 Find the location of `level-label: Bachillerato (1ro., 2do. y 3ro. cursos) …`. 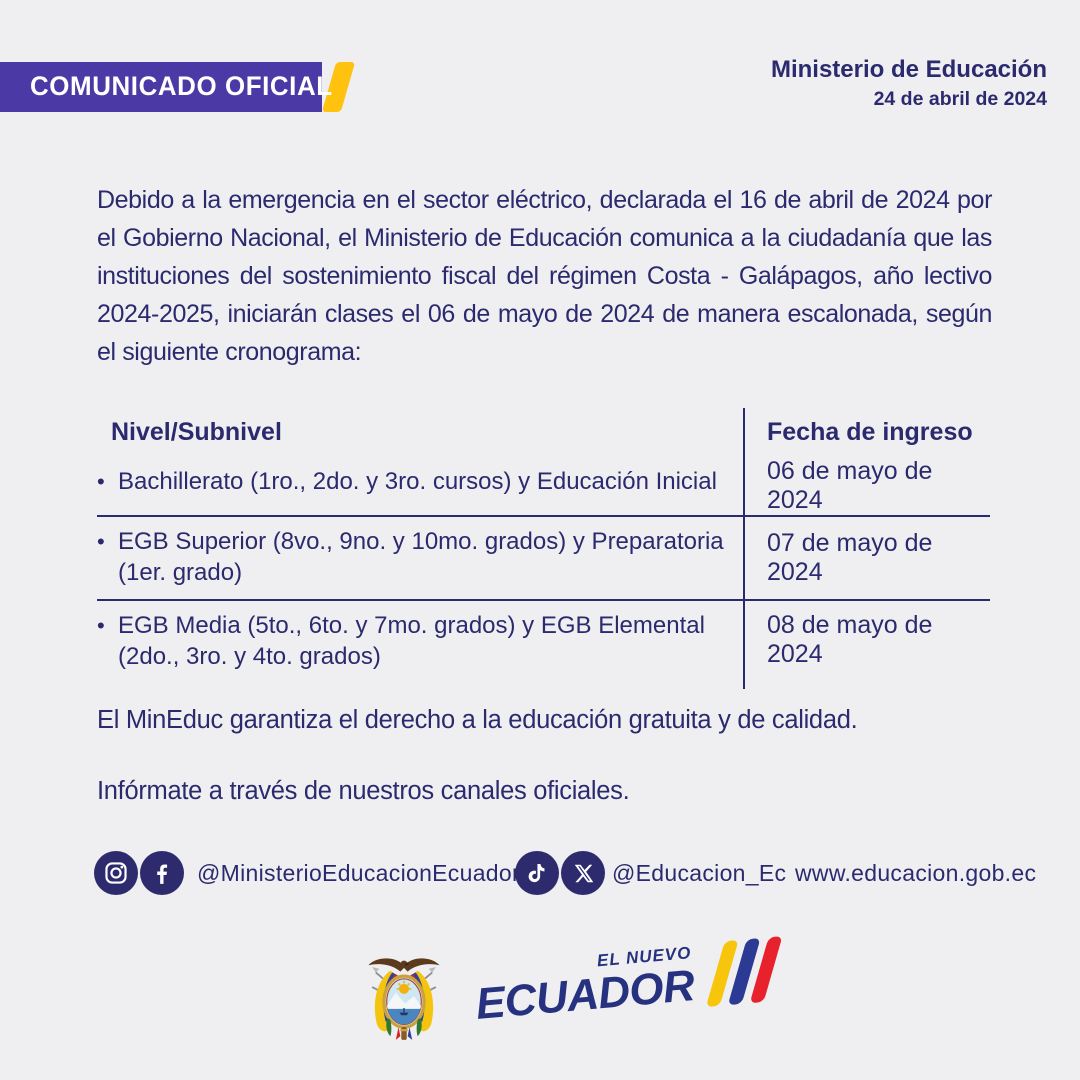

level-label: Bachillerato (1ro., 2do. y 3ro. cursos) … is located at coordinates (417, 481).